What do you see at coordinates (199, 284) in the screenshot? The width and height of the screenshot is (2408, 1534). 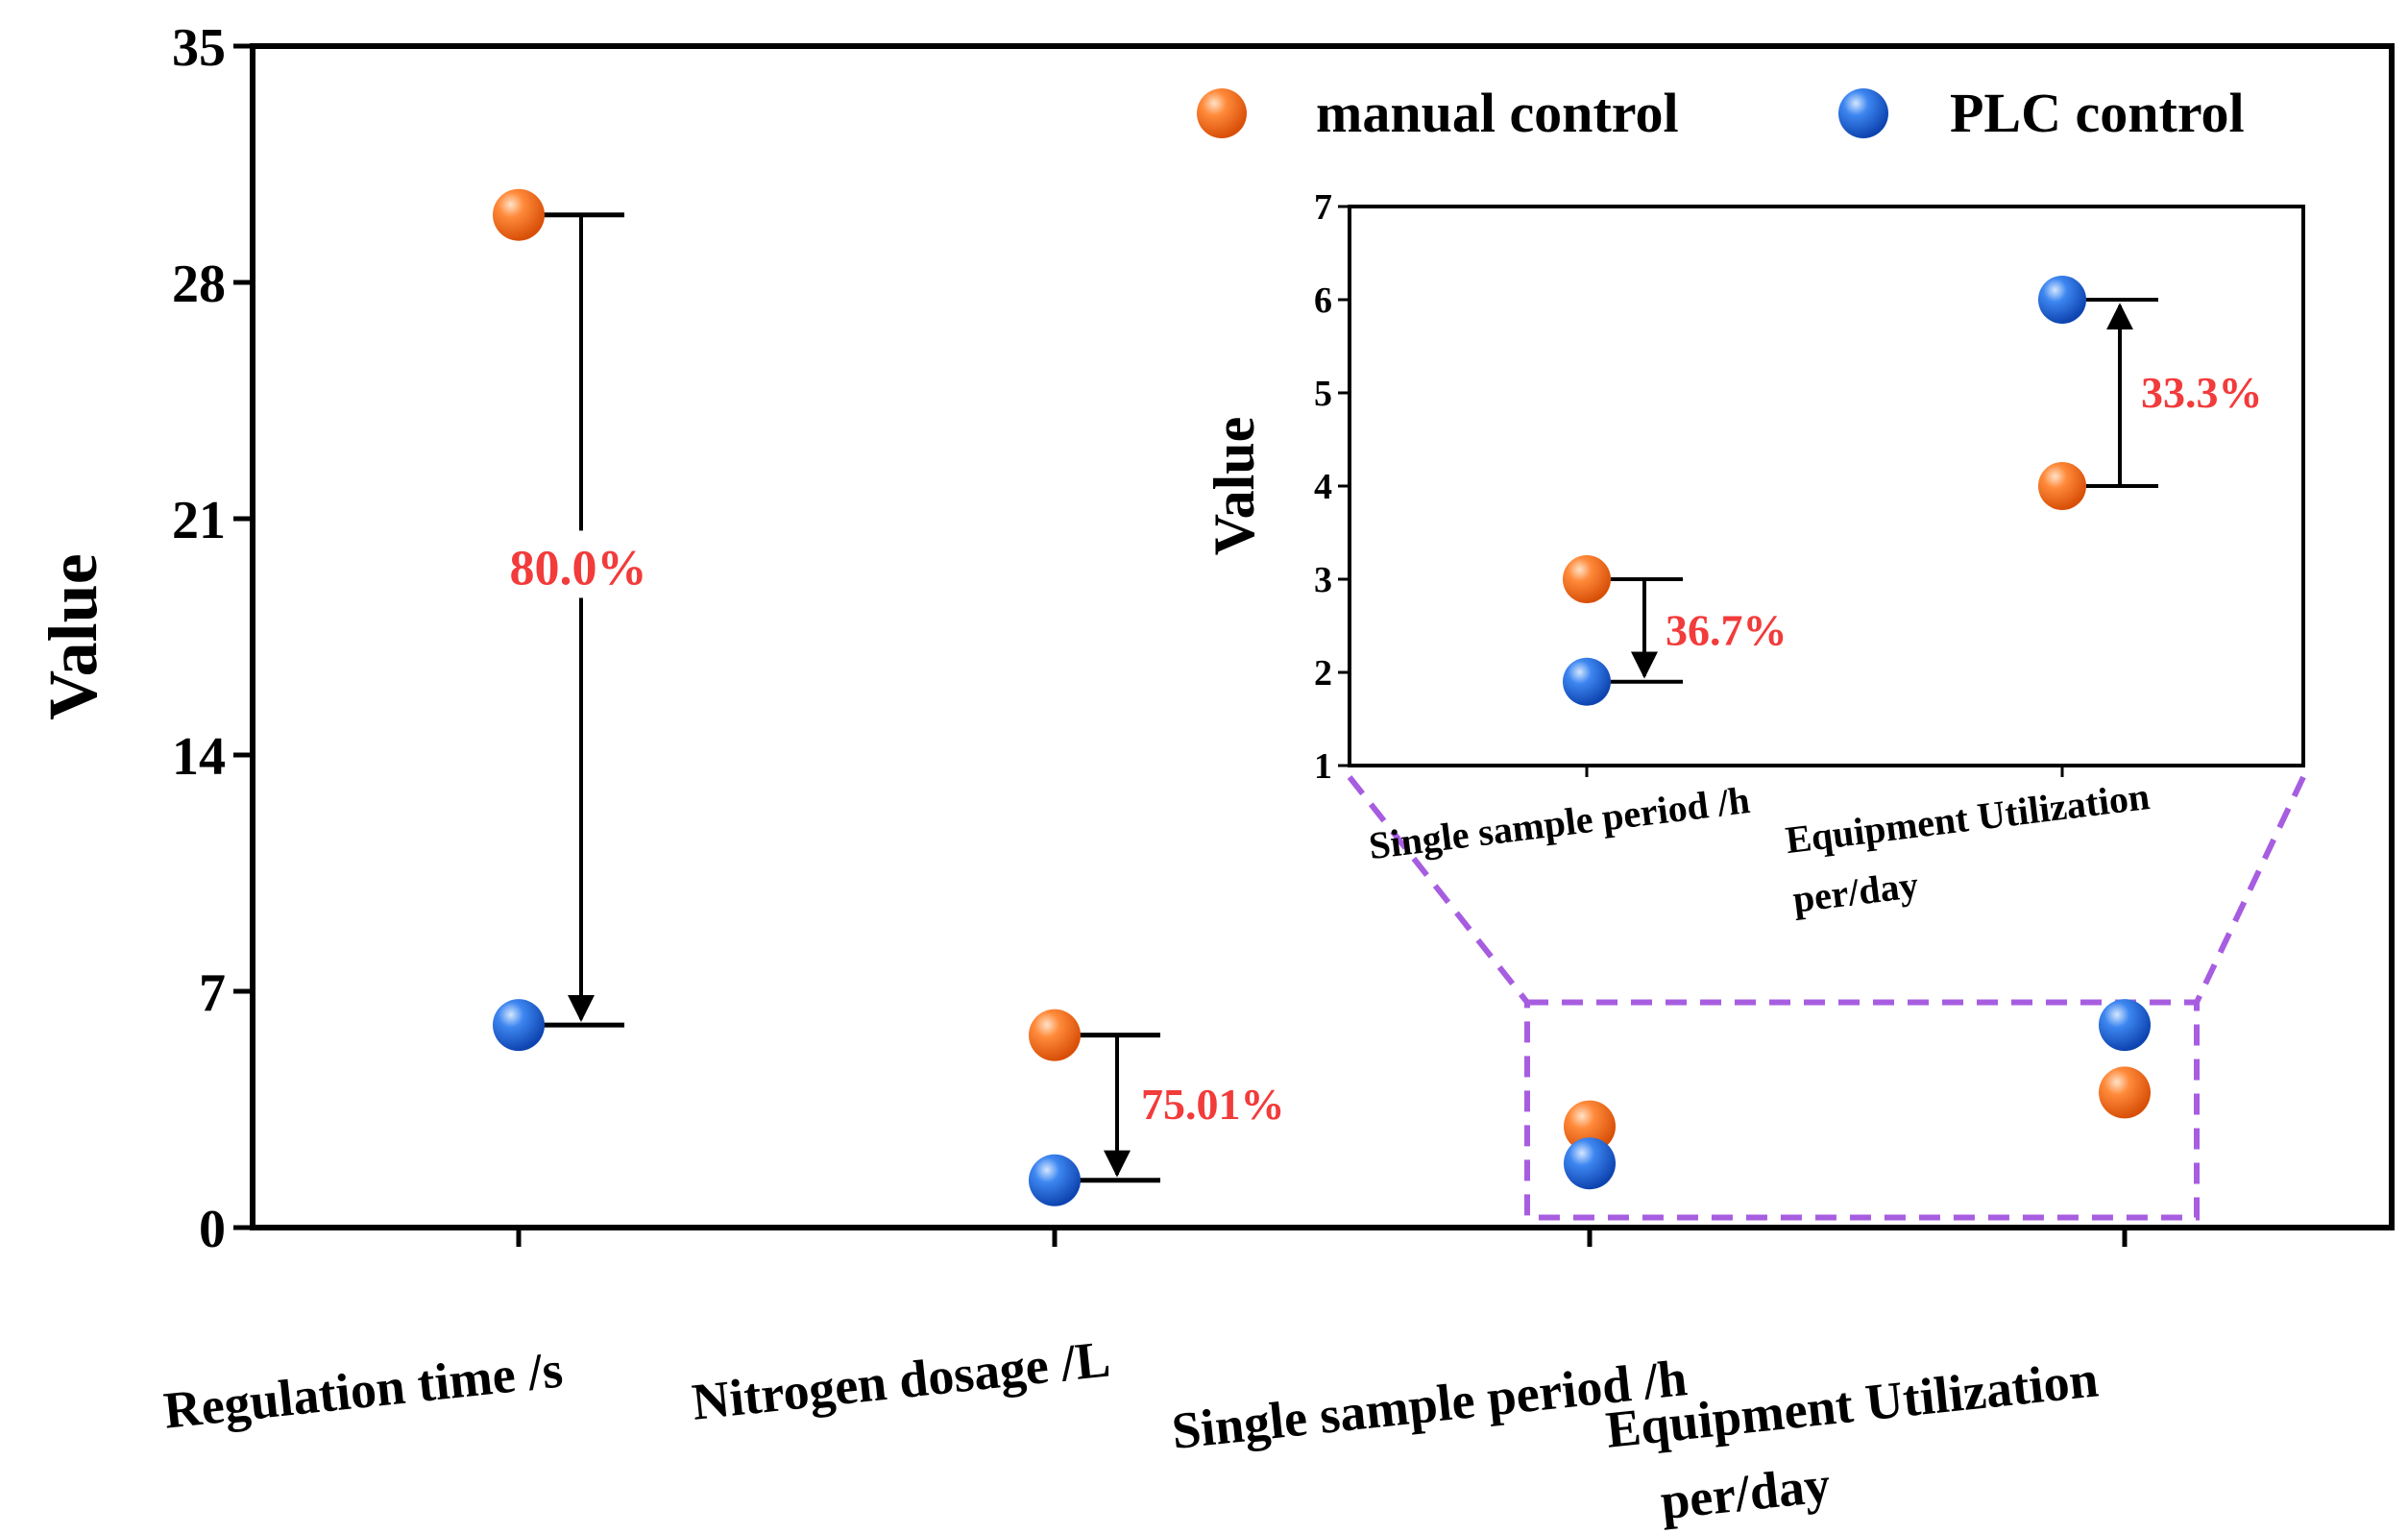 I see `main-y-tick-label: 28` at bounding box center [199, 284].